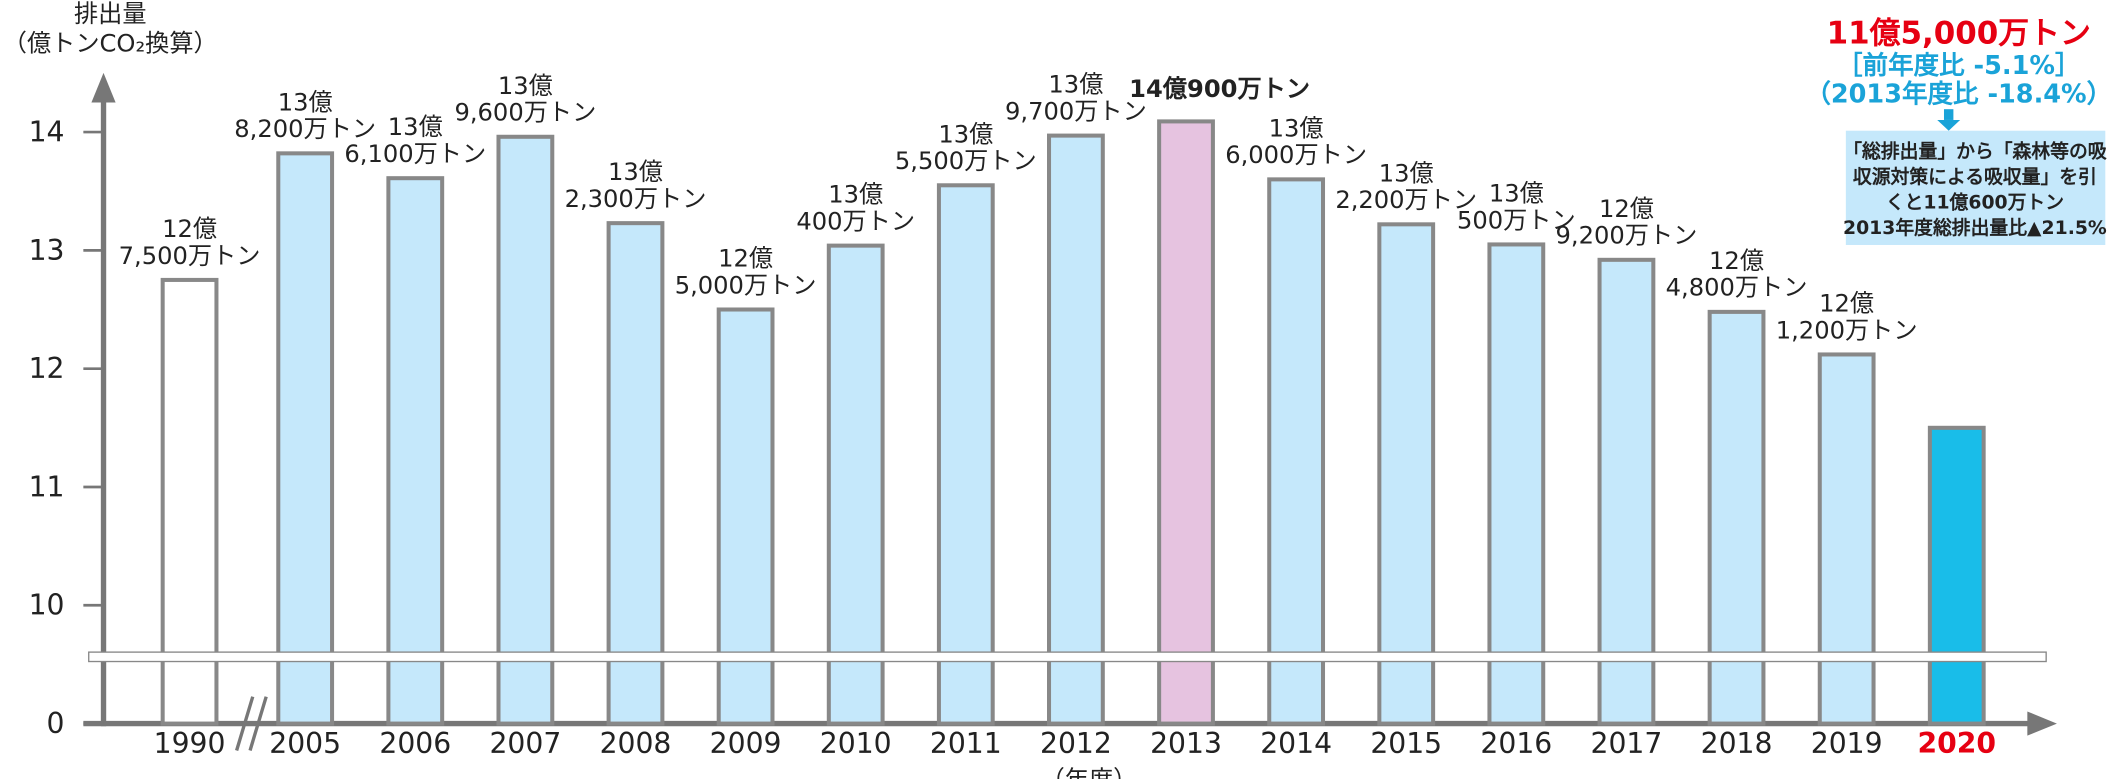  Describe the element at coordinates (47, 250) in the screenshot. I see `y-tick-label: 13` at that location.